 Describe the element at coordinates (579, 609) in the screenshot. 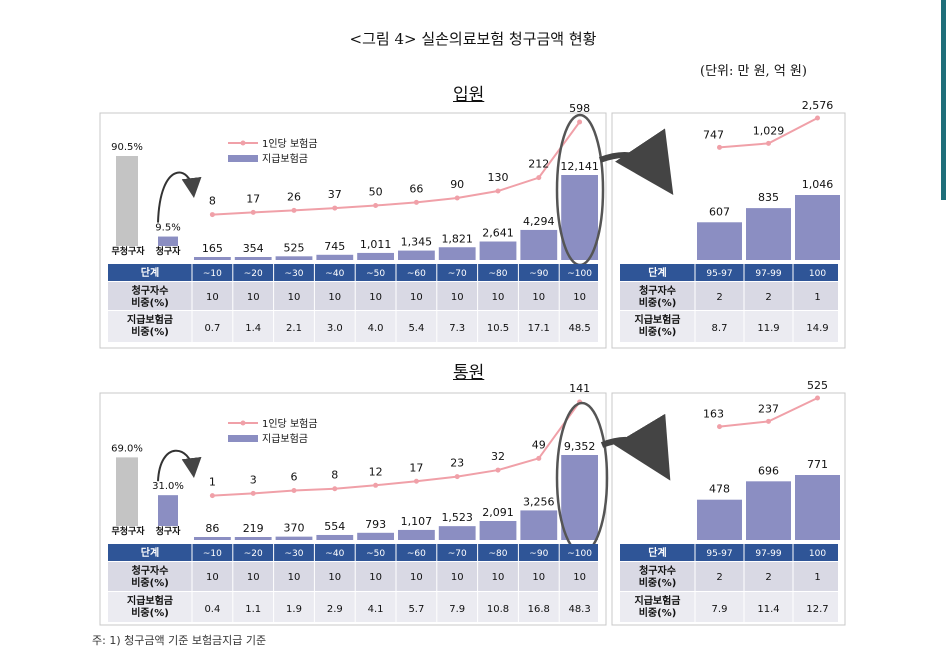

I see `table-paid-cell-s1-9: 48.3` at that location.